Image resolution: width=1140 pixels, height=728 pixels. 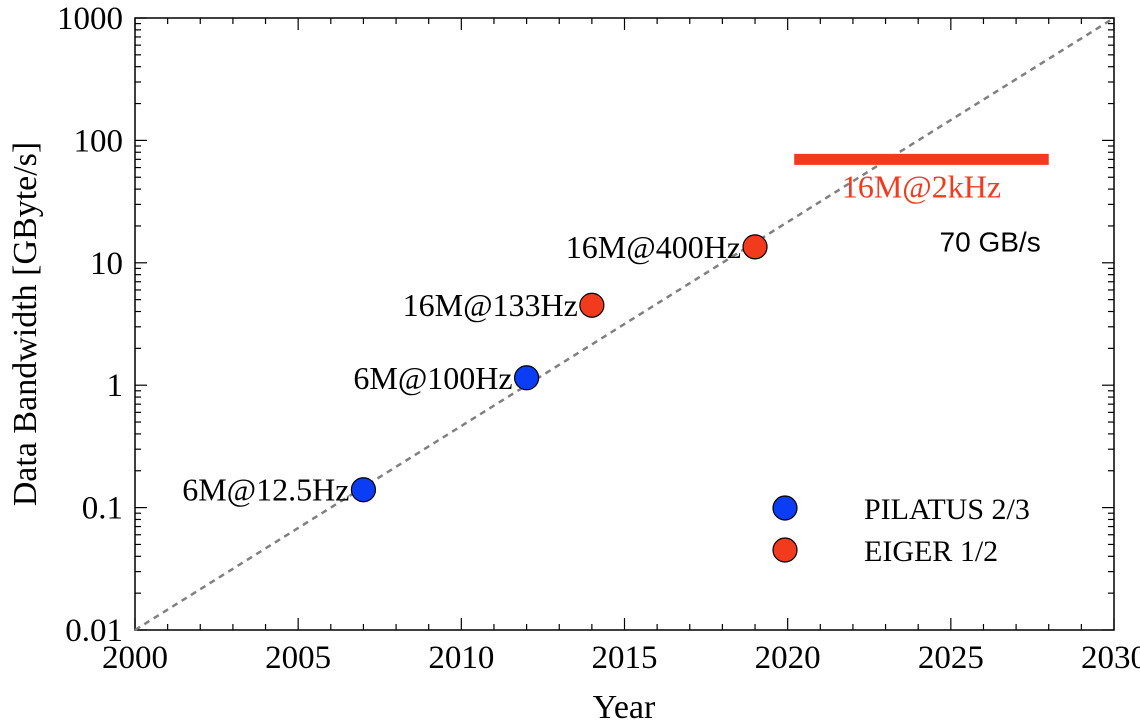 What do you see at coordinates (135, 658) in the screenshot?
I see `x-tick-label: 2000` at bounding box center [135, 658].